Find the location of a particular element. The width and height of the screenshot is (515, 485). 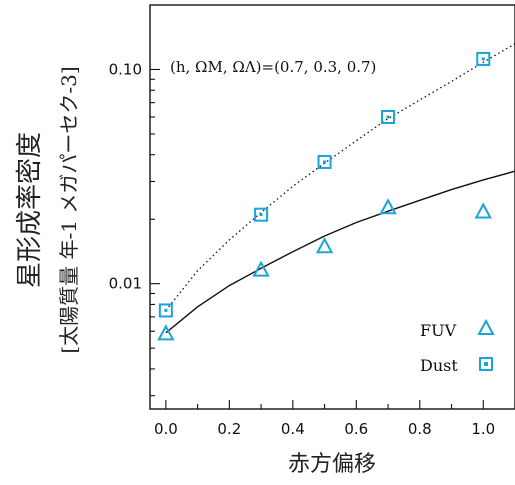

x-tick-label: 0.8 is located at coordinates (420, 429).